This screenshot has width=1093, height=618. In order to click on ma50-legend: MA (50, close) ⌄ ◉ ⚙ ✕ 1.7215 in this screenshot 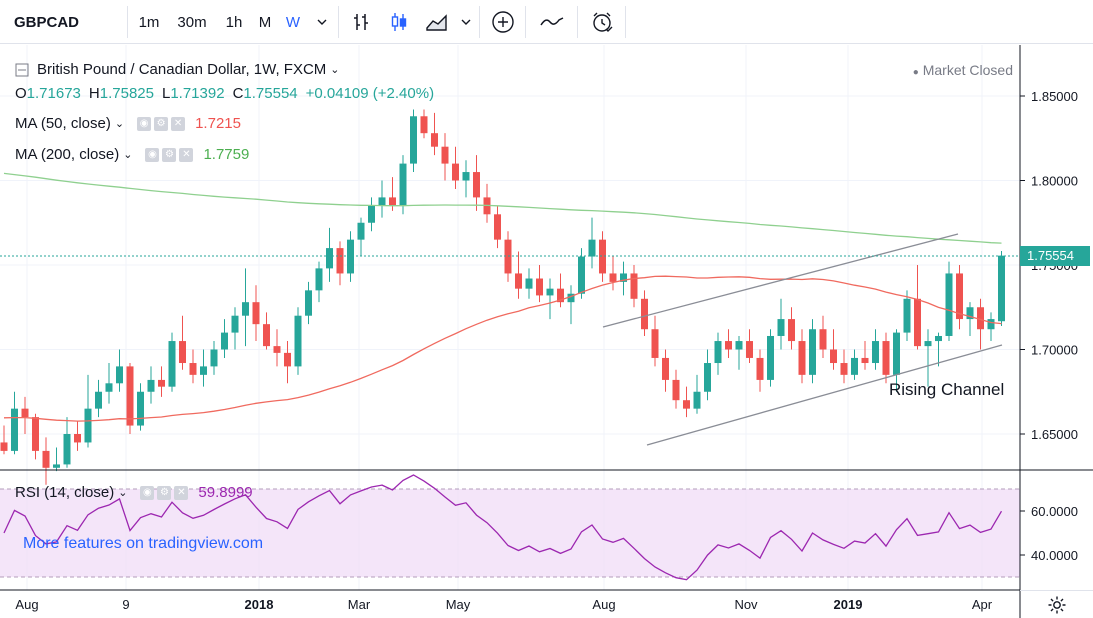, I will do `click(128, 123)`.